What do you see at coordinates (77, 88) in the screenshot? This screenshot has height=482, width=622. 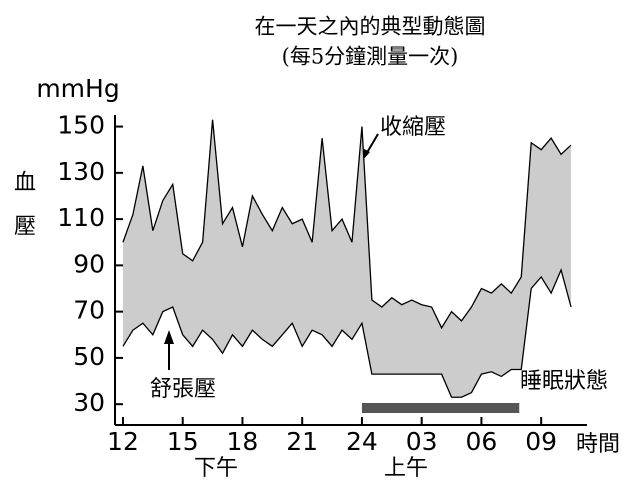 I see `y-unit: mmHg` at bounding box center [77, 88].